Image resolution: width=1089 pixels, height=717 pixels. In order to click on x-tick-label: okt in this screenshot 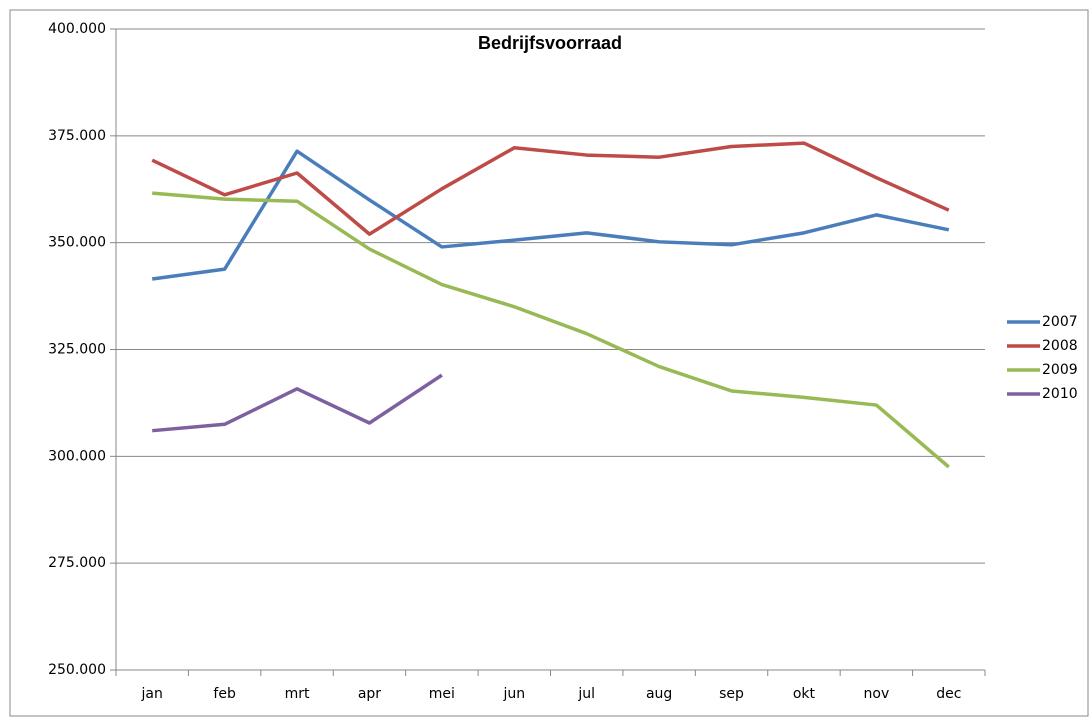, I will do `click(804, 694)`.